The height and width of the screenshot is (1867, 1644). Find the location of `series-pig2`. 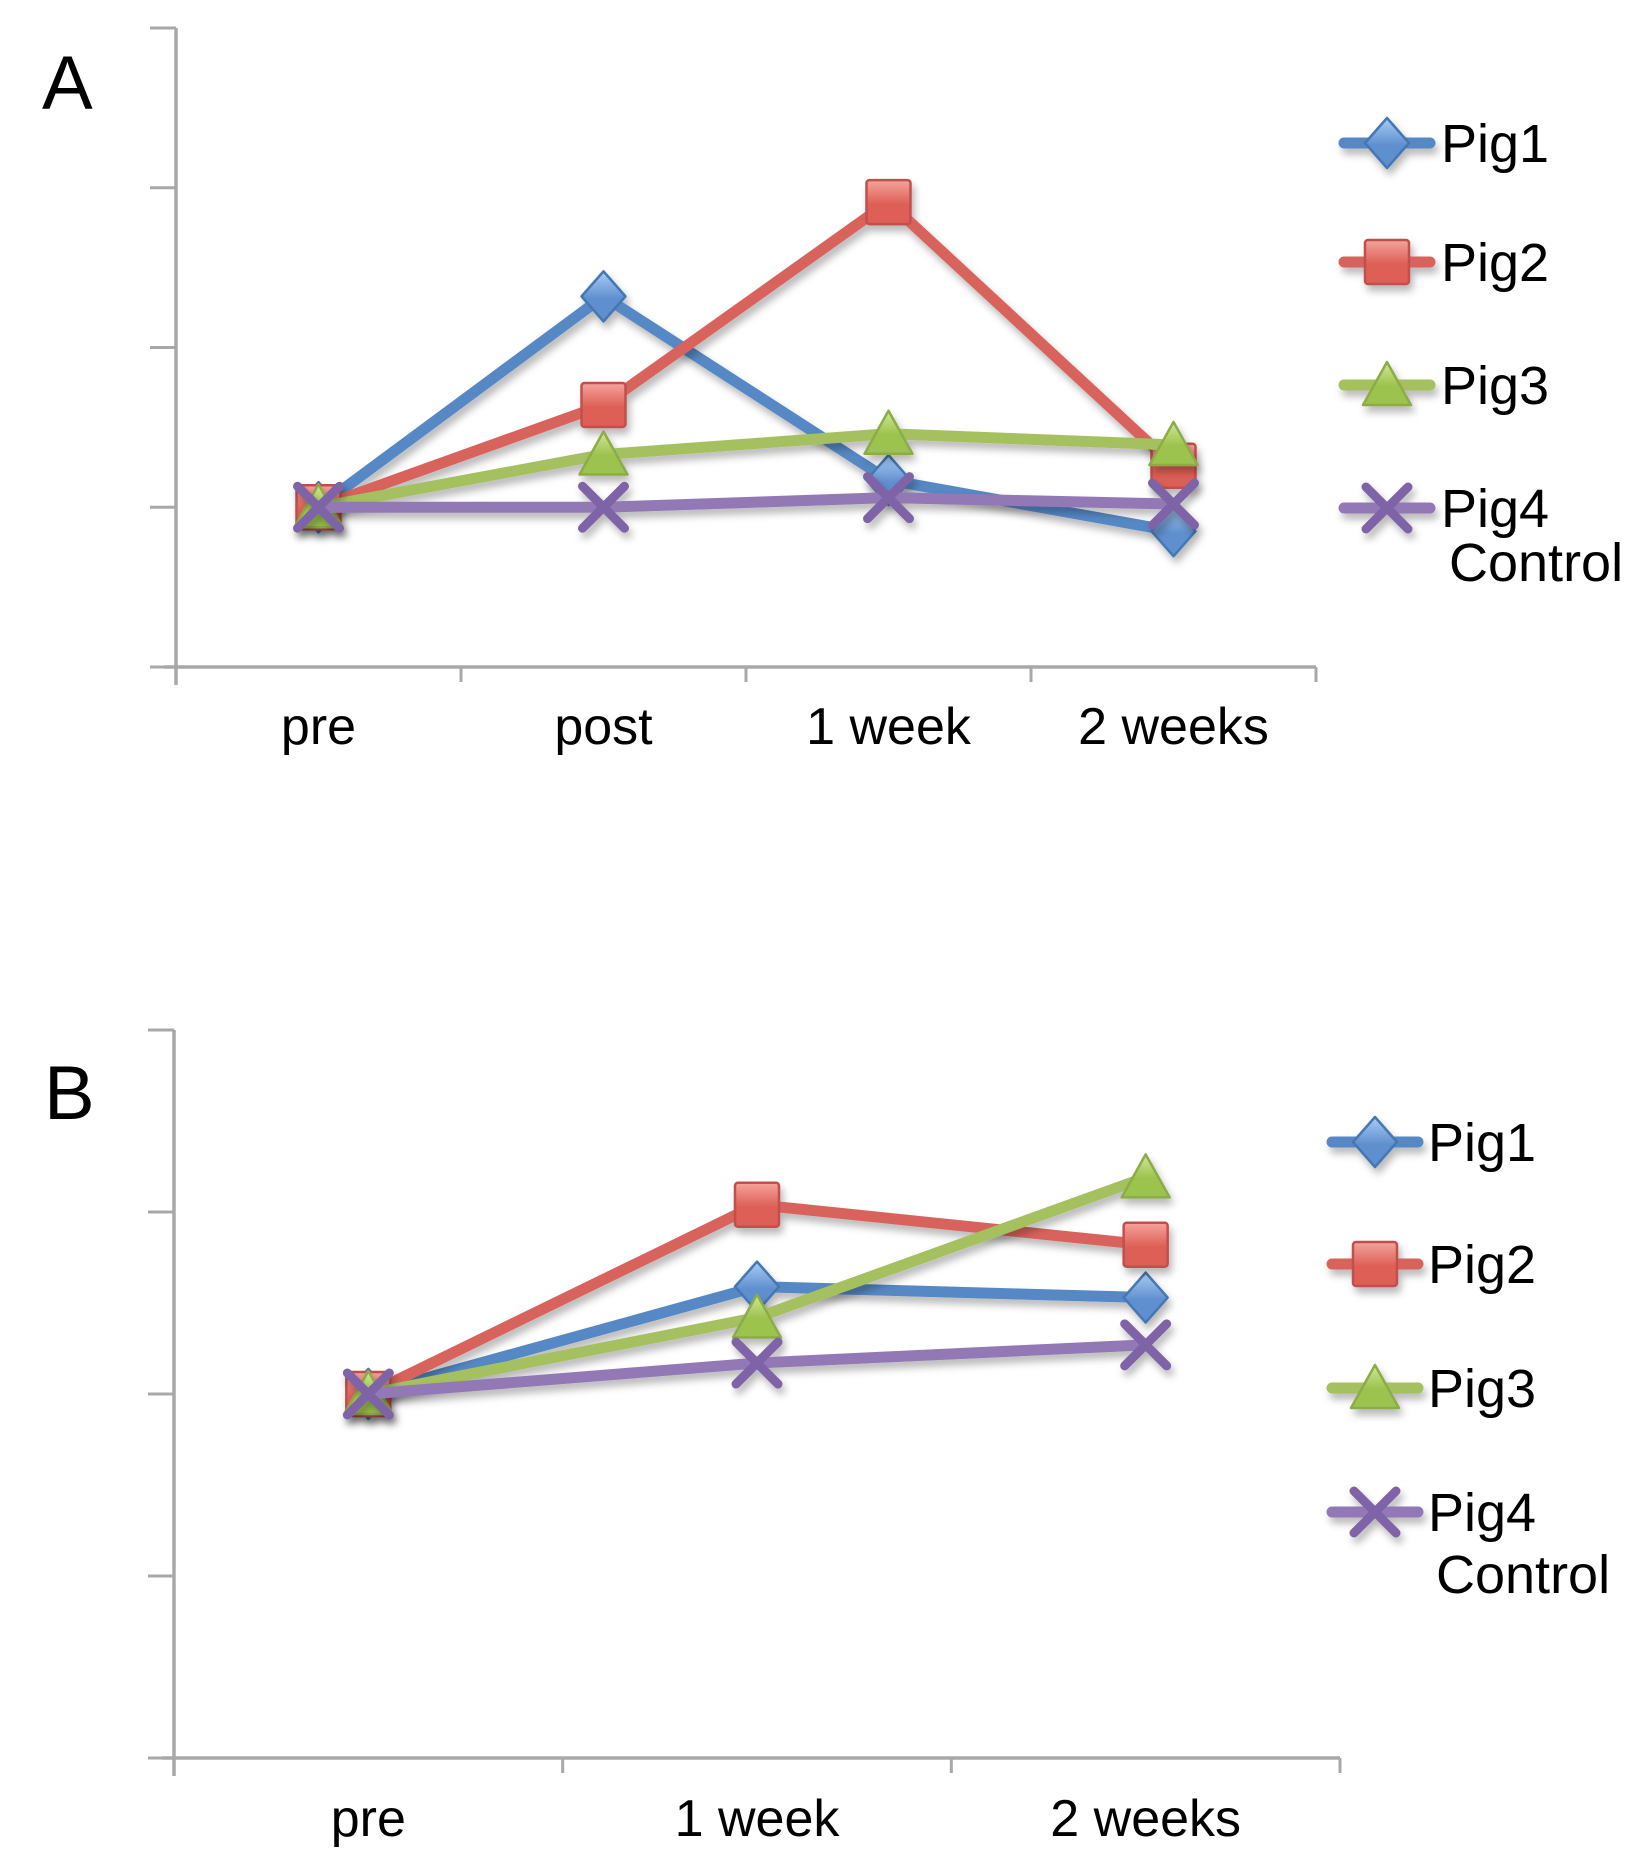

series-pig2 is located at coordinates (746, 354).